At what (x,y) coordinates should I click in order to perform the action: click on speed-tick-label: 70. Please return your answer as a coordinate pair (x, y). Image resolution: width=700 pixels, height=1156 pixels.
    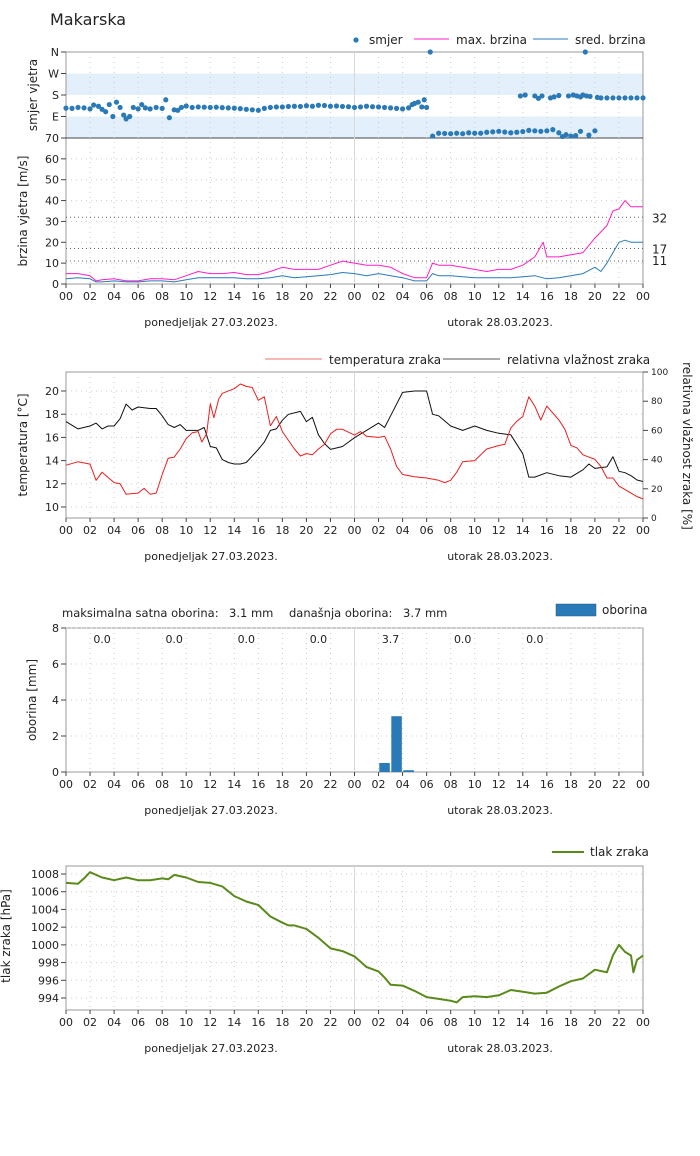
    Looking at the image, I should click on (52, 138).